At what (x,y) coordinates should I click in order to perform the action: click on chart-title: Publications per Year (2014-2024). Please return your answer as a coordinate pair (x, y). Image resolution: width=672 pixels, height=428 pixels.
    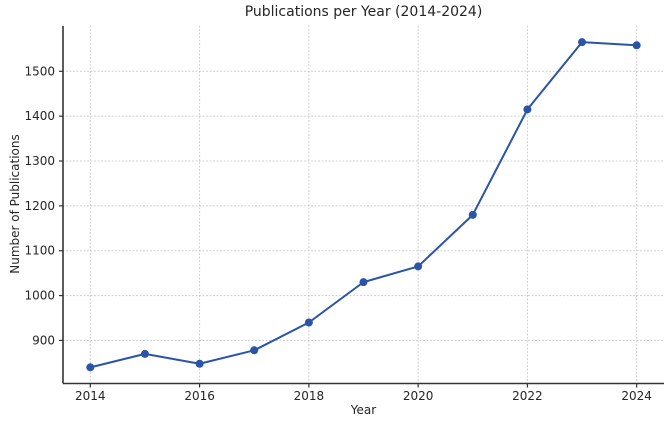
    Looking at the image, I should click on (363, 12).